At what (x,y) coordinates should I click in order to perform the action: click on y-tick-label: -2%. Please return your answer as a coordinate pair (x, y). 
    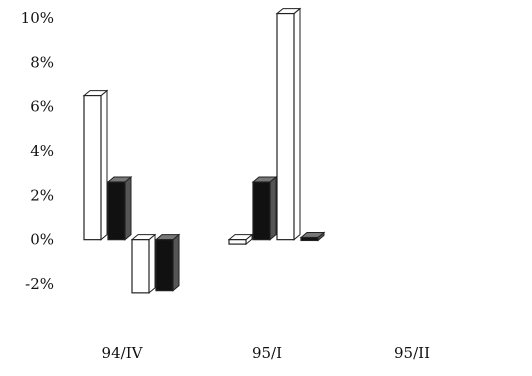
    Looking at the image, I should click on (39, 284).